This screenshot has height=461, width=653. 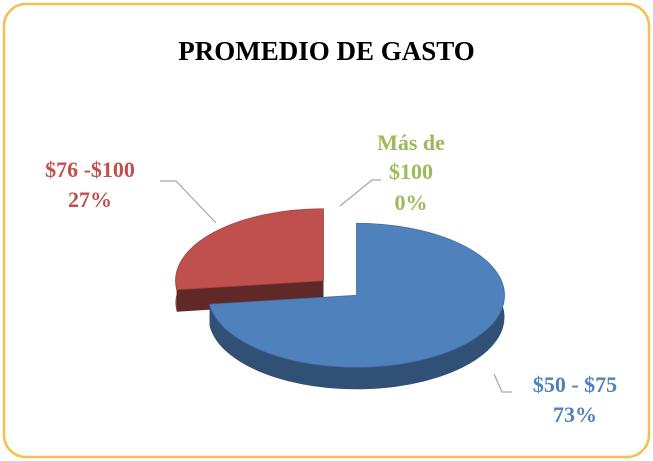 What do you see at coordinates (90, 169) in the screenshot?
I see `slice-label: $76 -$100` at bounding box center [90, 169].